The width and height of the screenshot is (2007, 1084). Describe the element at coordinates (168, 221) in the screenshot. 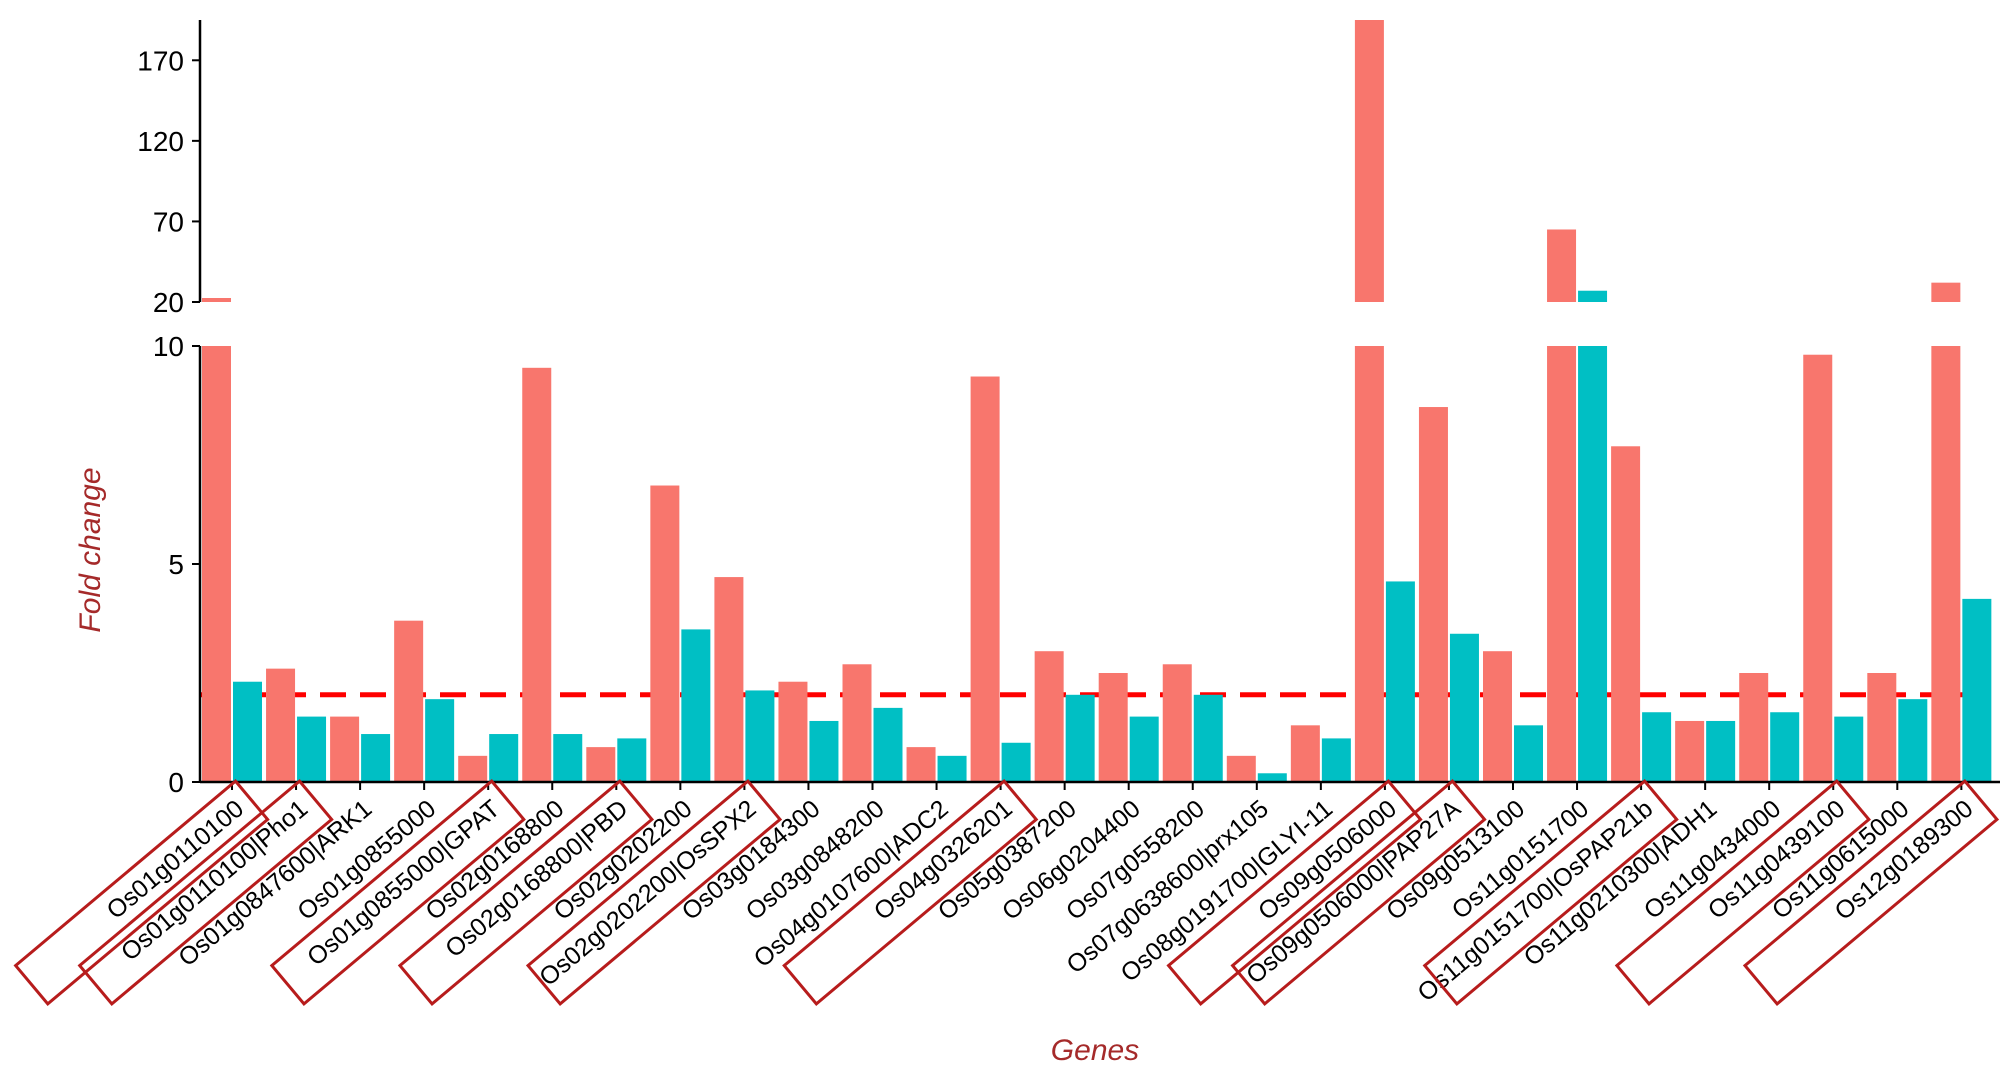

I see `y-tick-label: 70` at that location.